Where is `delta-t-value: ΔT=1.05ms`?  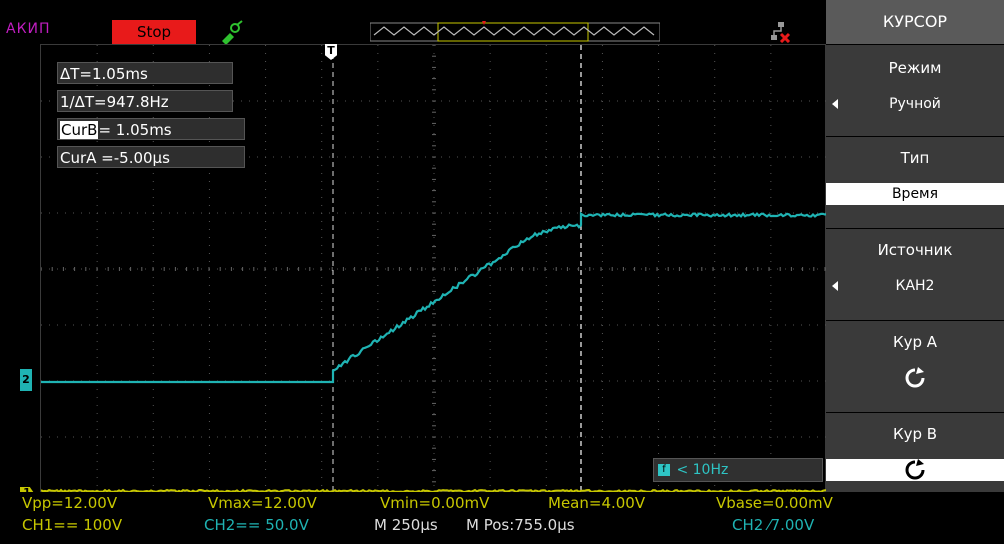
delta-t-value: ΔT=1.05ms is located at coordinates (104, 74).